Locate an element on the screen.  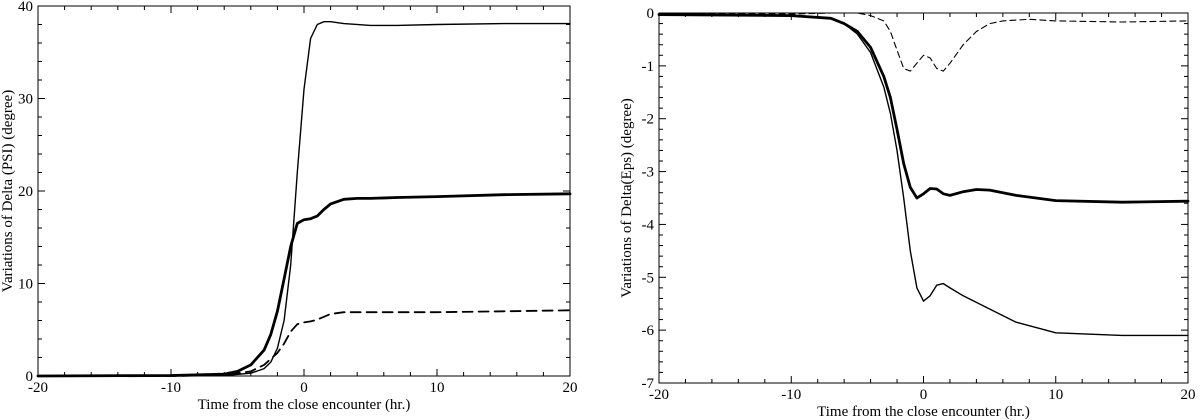
y-axis-label: Variations of Delta (PSI) (degree) is located at coordinates (8, 191).